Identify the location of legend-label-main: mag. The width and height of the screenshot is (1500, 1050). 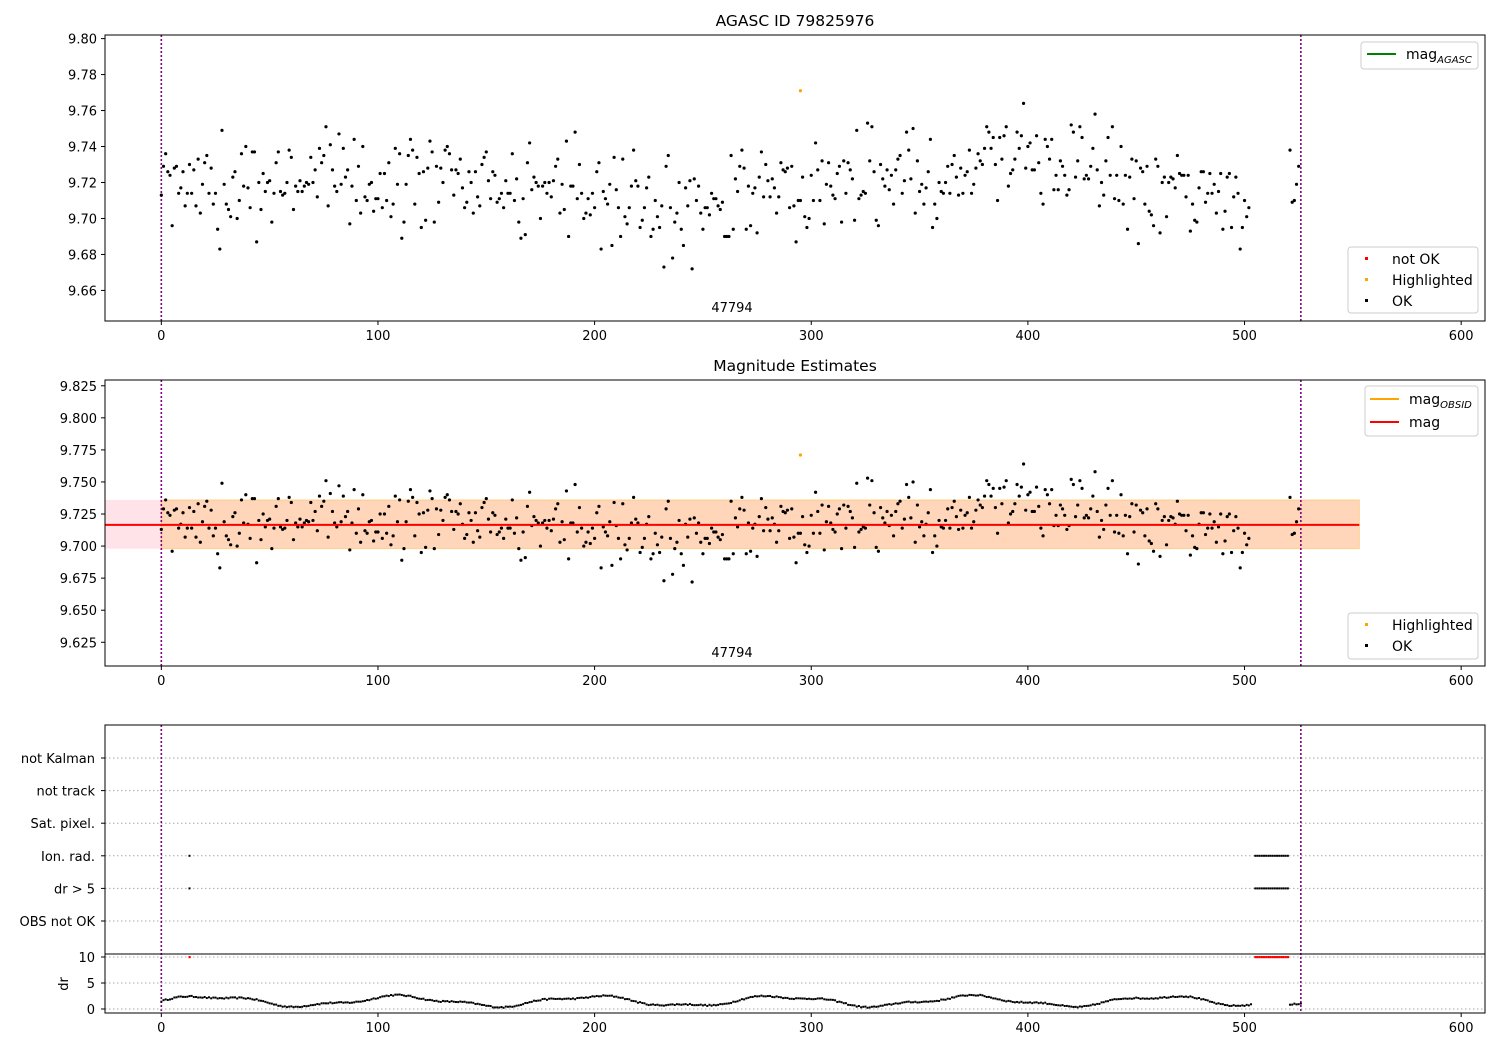
(1421, 55).